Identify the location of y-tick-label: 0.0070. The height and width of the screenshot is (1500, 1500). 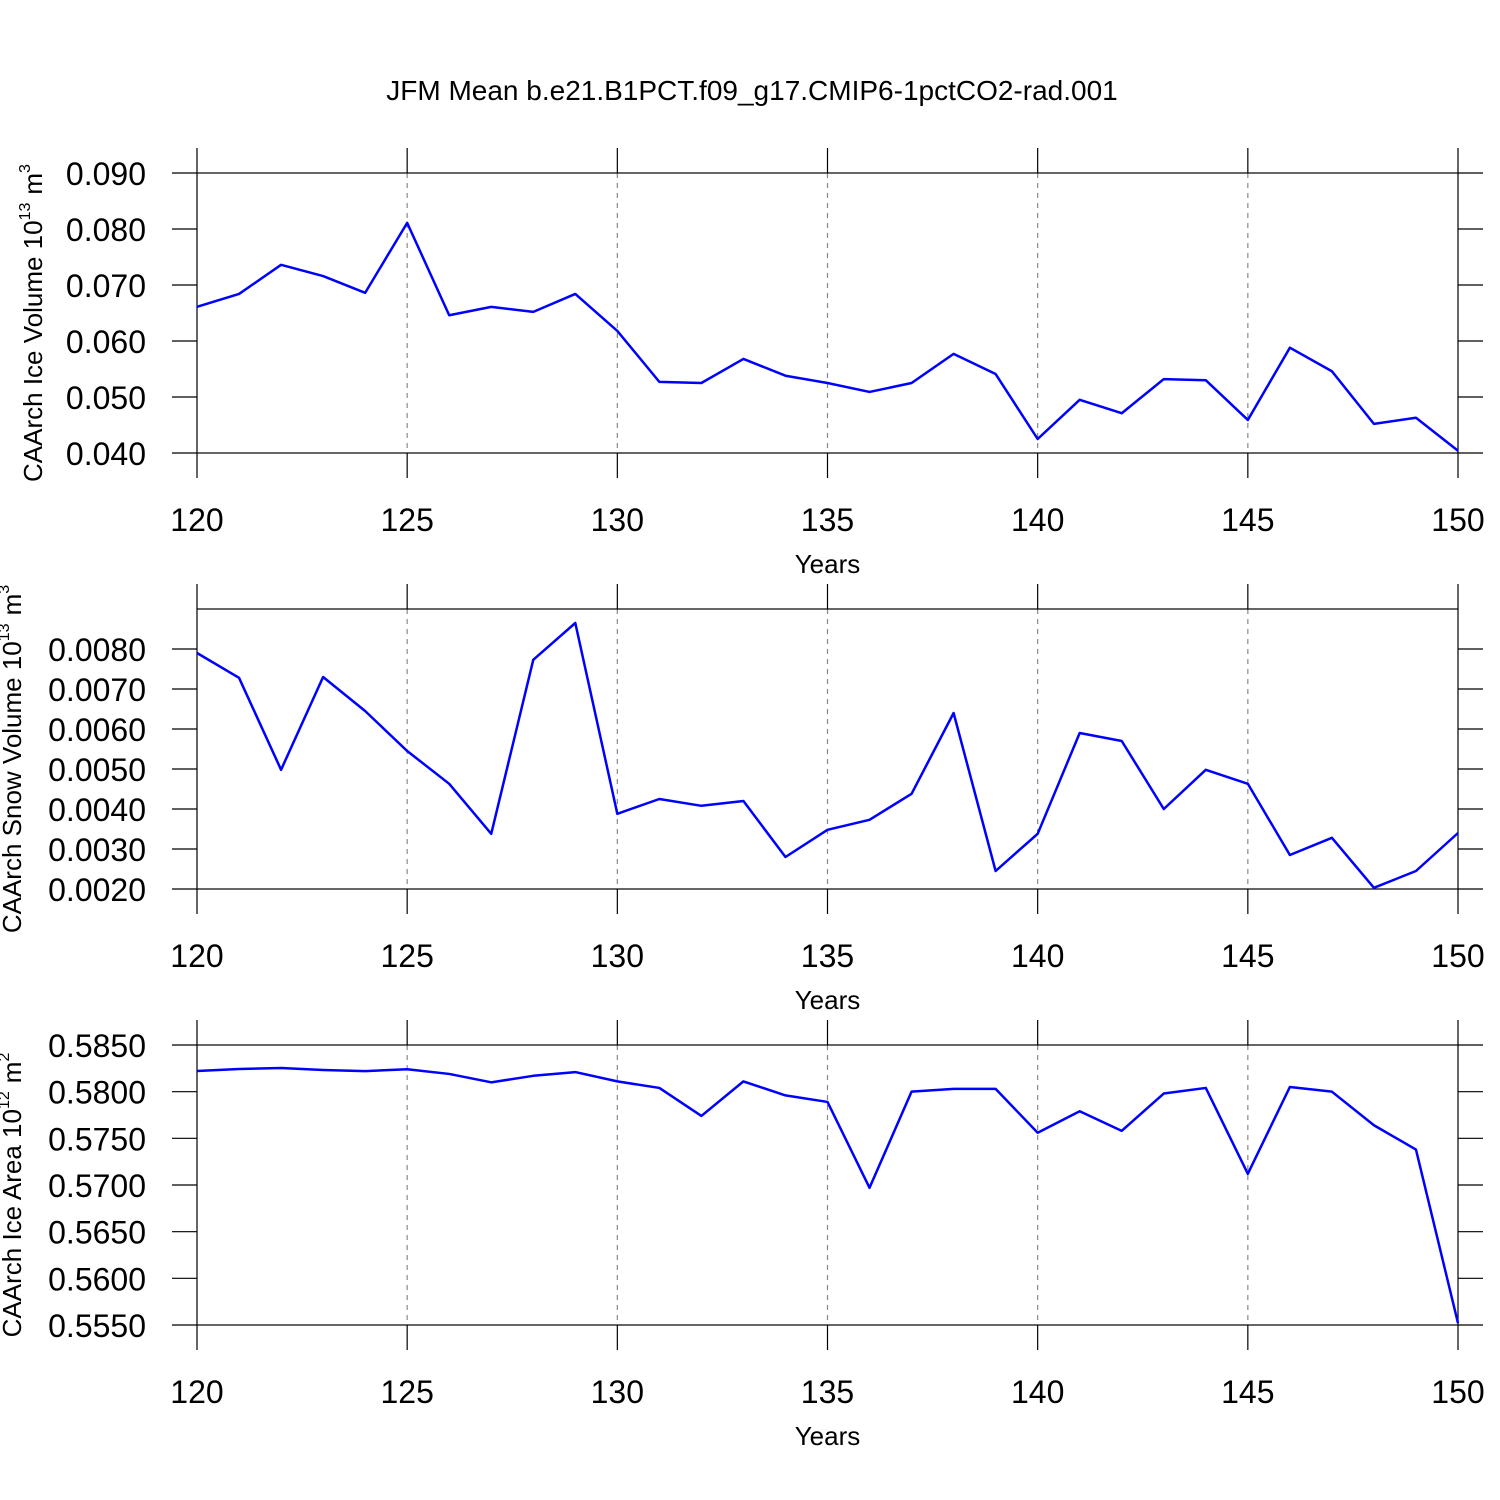
(97, 690).